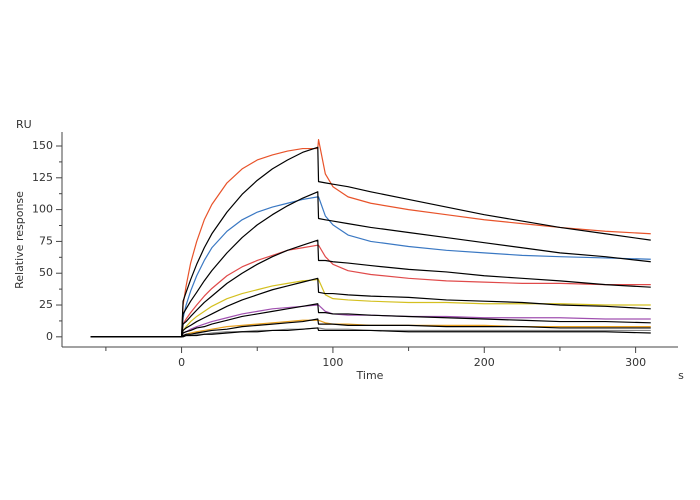 The width and height of the screenshot is (700, 500). I want to click on x-tick-label: 300, so click(635, 362).